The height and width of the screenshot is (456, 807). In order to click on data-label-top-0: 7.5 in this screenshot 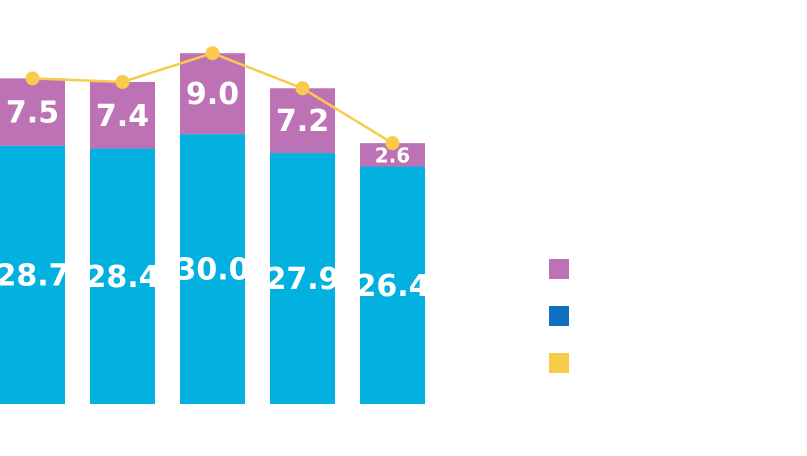, I will do `click(32, 113)`.